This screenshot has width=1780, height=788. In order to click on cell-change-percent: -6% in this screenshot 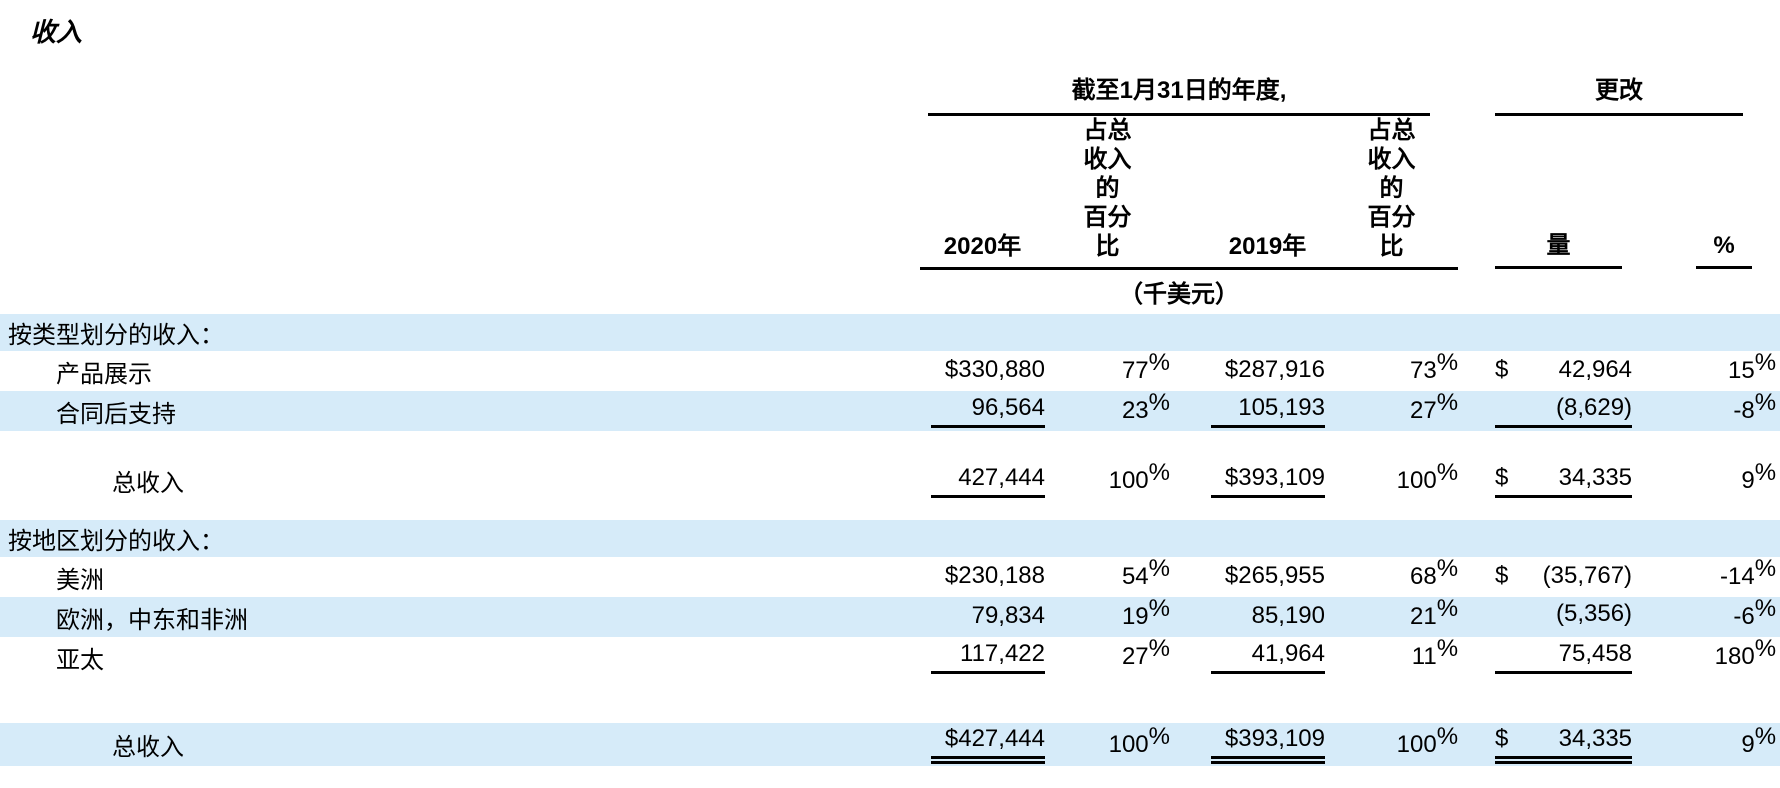, I will do `click(1706, 616)`.